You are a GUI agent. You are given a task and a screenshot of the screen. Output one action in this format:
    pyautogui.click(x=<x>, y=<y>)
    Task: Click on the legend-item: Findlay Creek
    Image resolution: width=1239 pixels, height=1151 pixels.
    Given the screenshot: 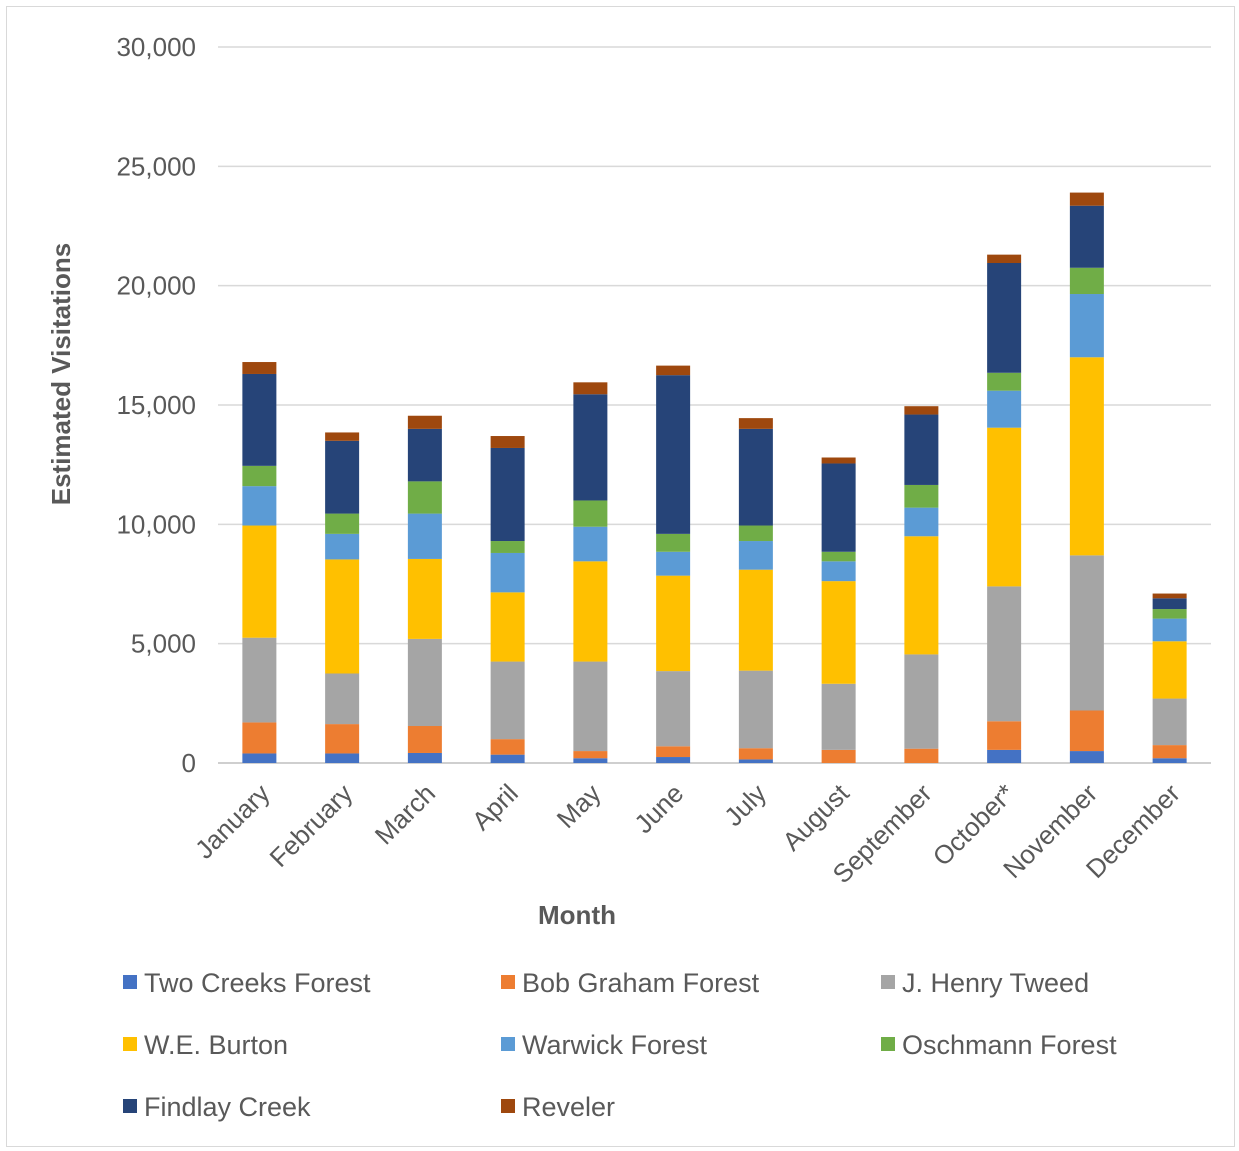 What is the action you would take?
    pyautogui.click(x=217, y=1107)
    